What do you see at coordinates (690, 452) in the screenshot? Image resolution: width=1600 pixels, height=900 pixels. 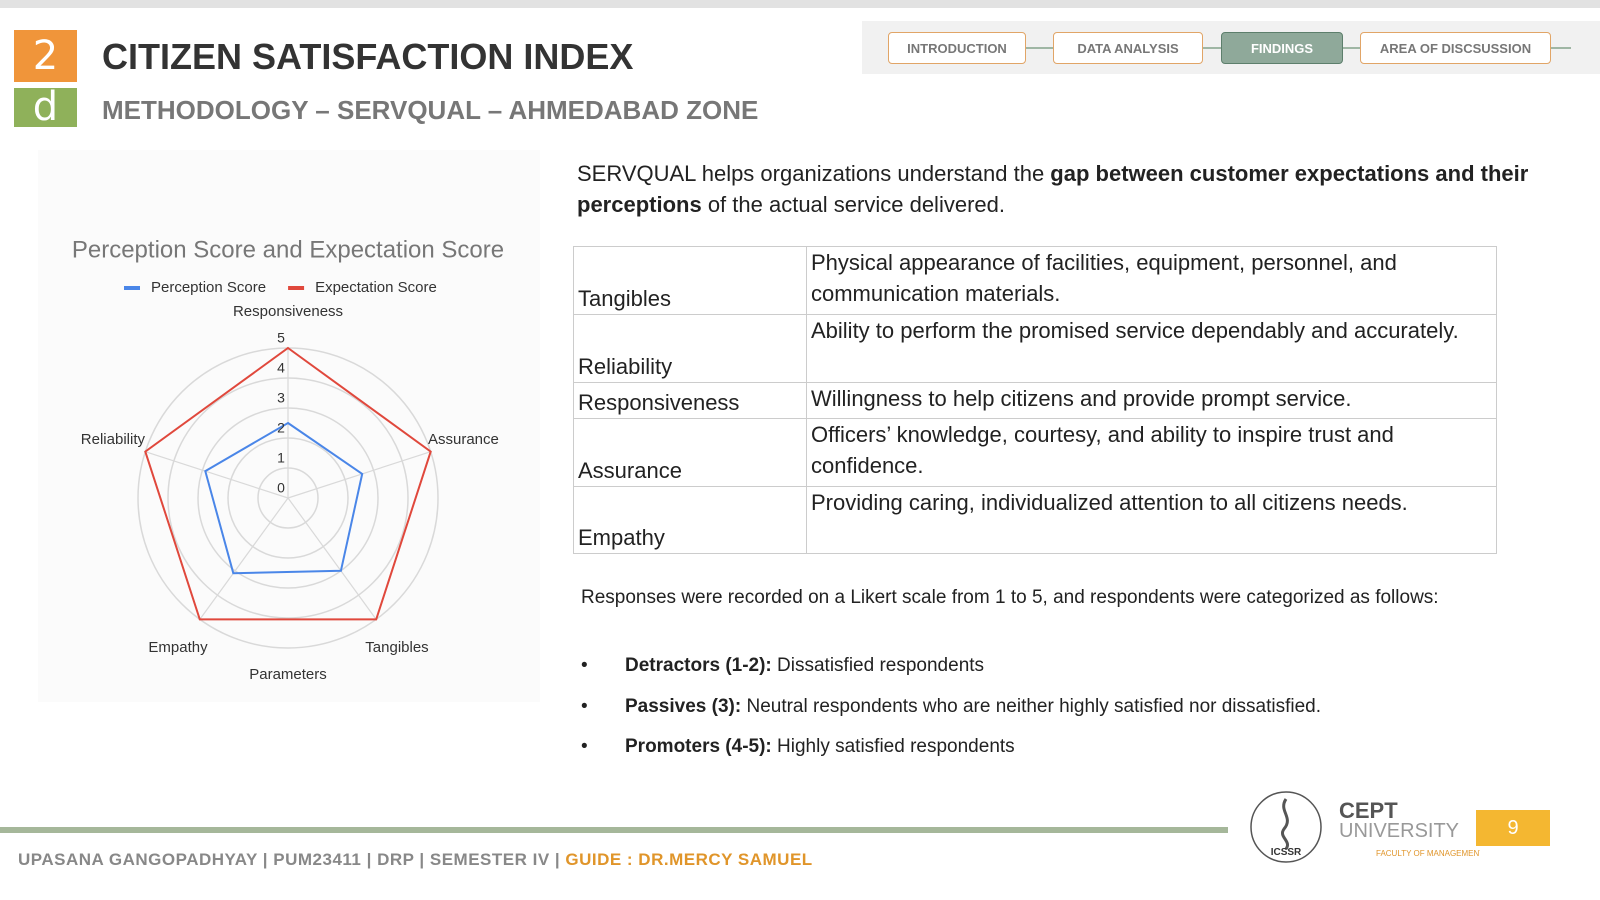 I see `dimension: Assurance` at bounding box center [690, 452].